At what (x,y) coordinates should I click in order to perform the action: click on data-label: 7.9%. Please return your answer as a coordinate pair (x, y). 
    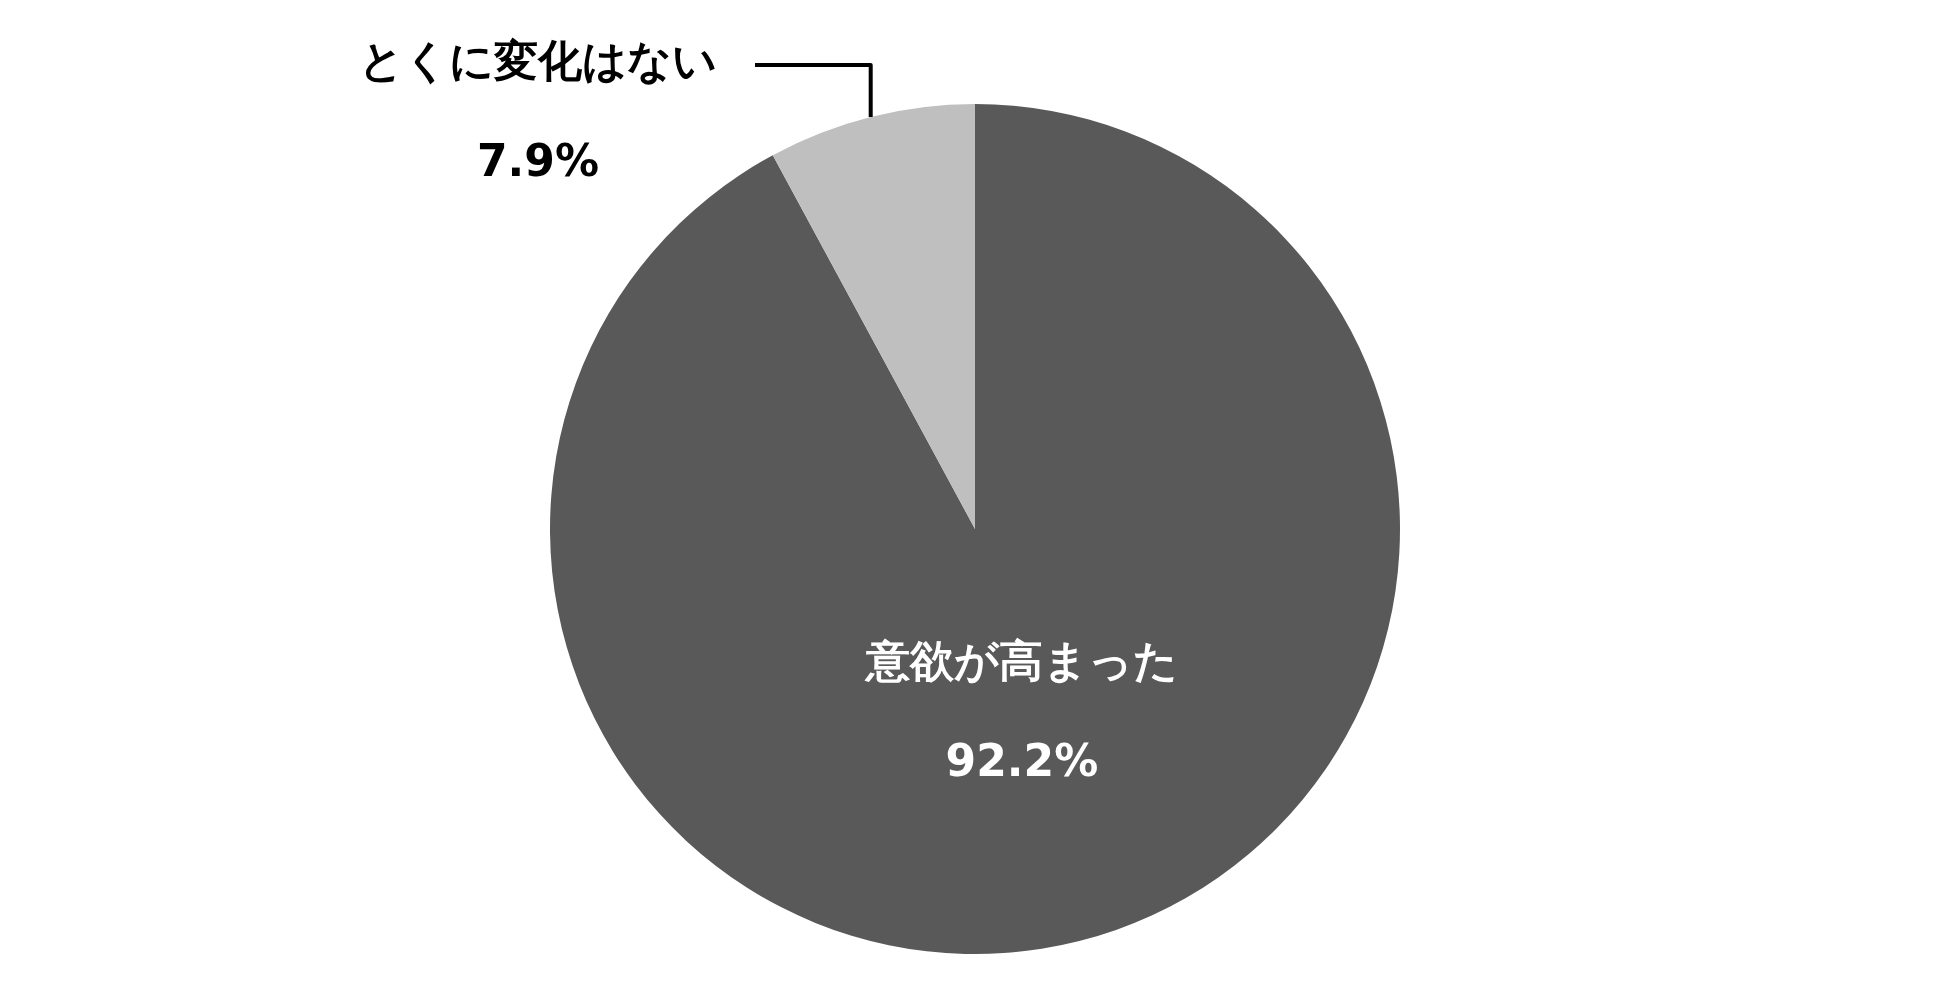
    Looking at the image, I should click on (538, 161).